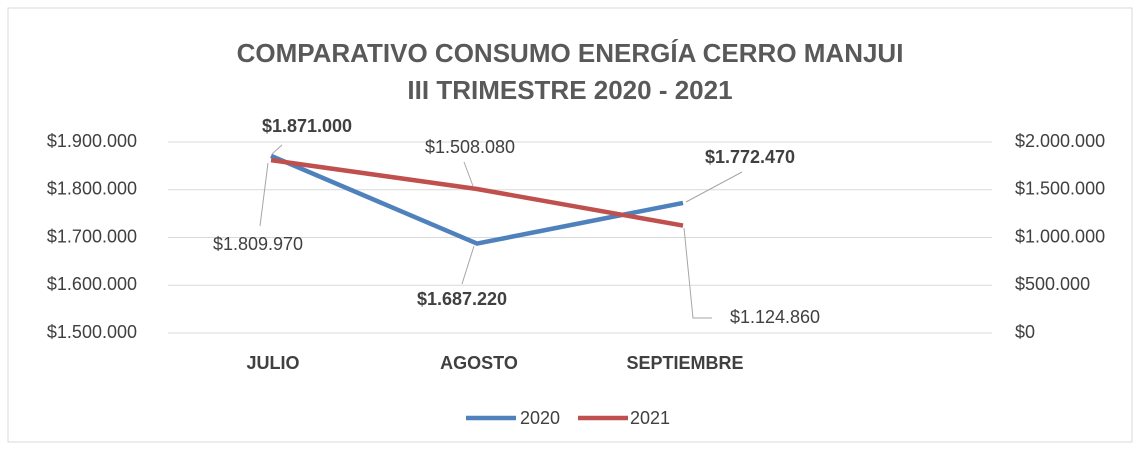 This screenshot has height=455, width=1140. Describe the element at coordinates (272, 363) in the screenshot. I see `x-tick-label: JULIO` at that location.